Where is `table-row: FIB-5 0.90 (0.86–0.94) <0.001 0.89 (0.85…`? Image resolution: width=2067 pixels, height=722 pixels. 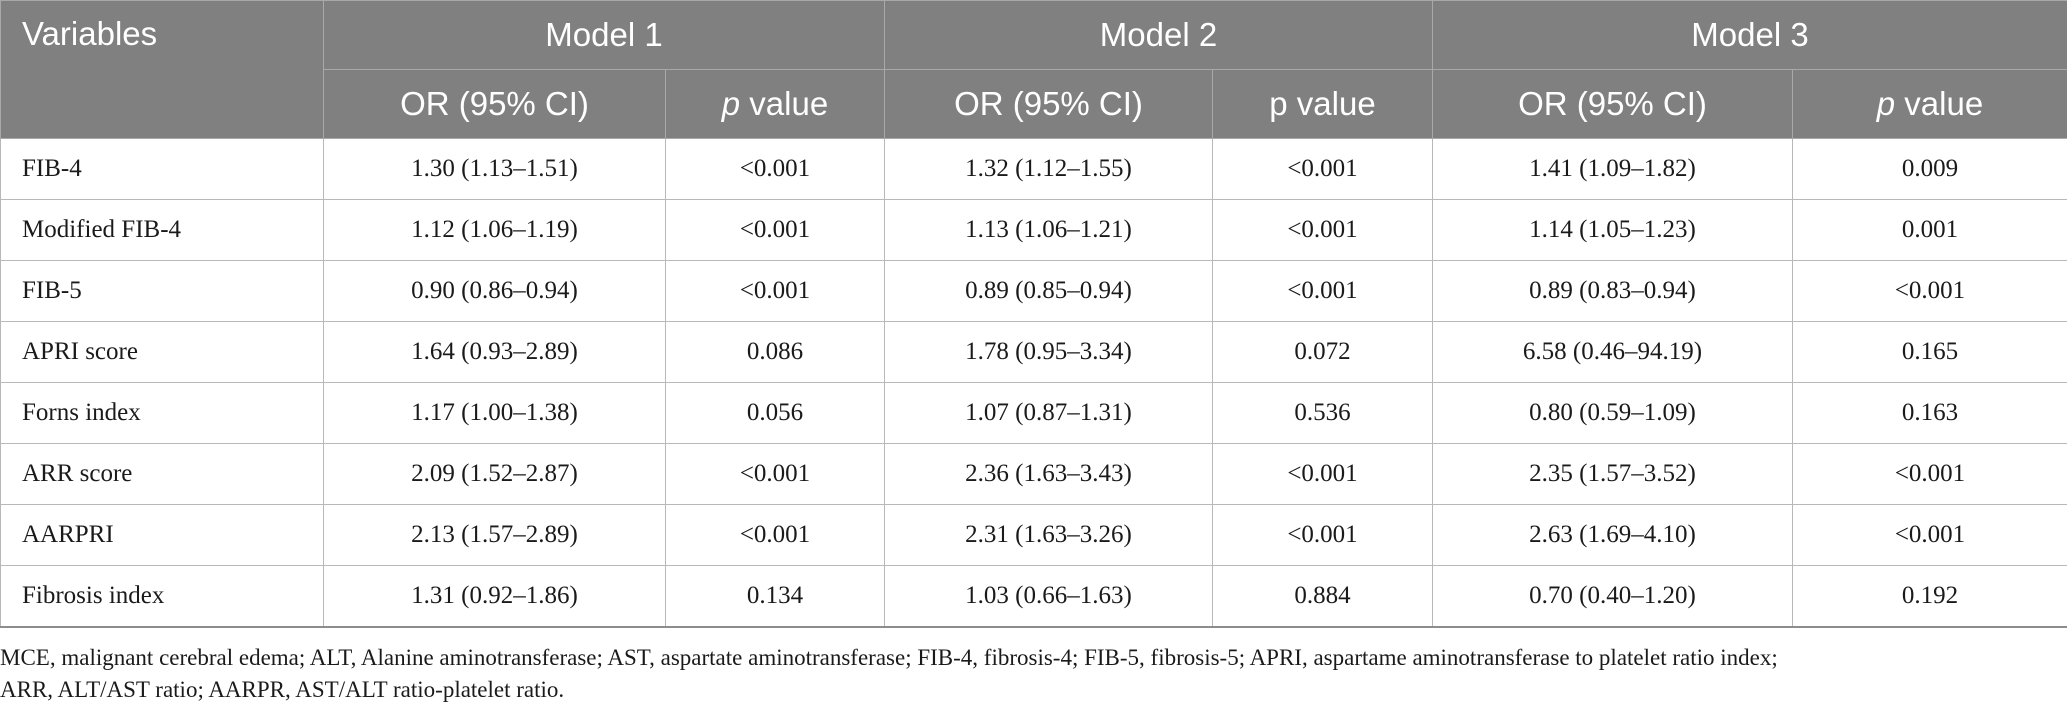 table-row: FIB-5 0.90 (0.86–0.94) <0.001 0.89 (0.85… is located at coordinates (1033, 291).